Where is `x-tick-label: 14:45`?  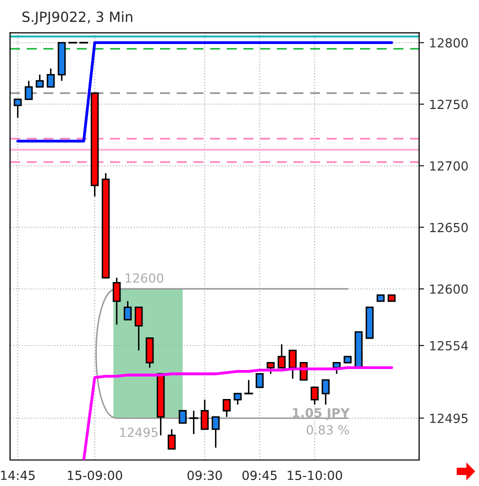 x-tick-label: 14:45 is located at coordinates (18, 475).